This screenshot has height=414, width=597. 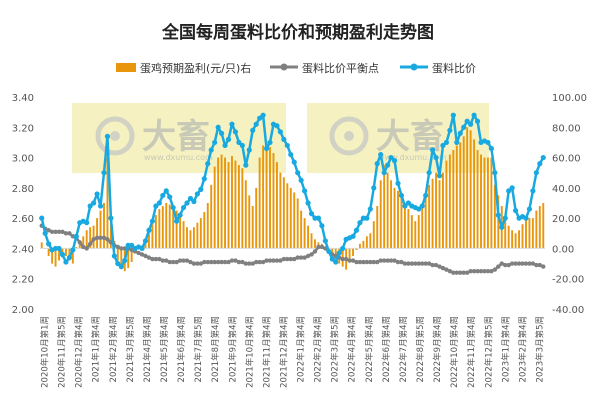 I want to click on x-tick-label: 2021年10月第4周, so click(x=249, y=352).